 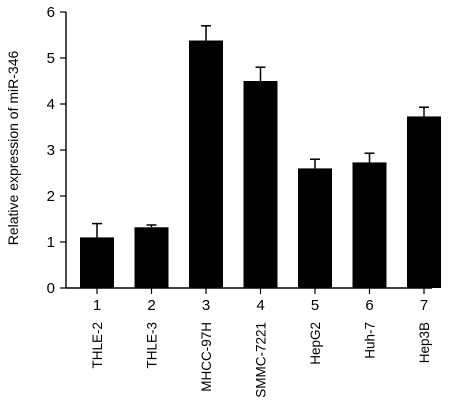 I want to click on category-name-2: THLE-3, so click(x=152, y=345).